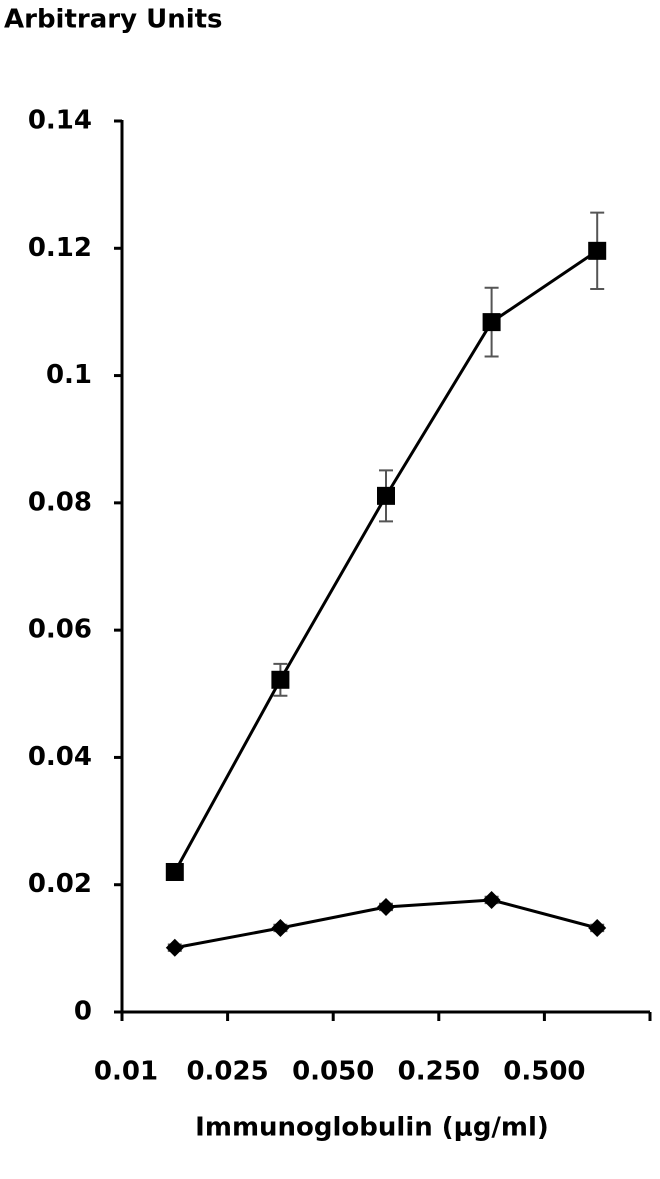 This screenshot has width=660, height=1179. Describe the element at coordinates (60, 630) in the screenshot. I see `y-tick-label: 0.06` at that location.